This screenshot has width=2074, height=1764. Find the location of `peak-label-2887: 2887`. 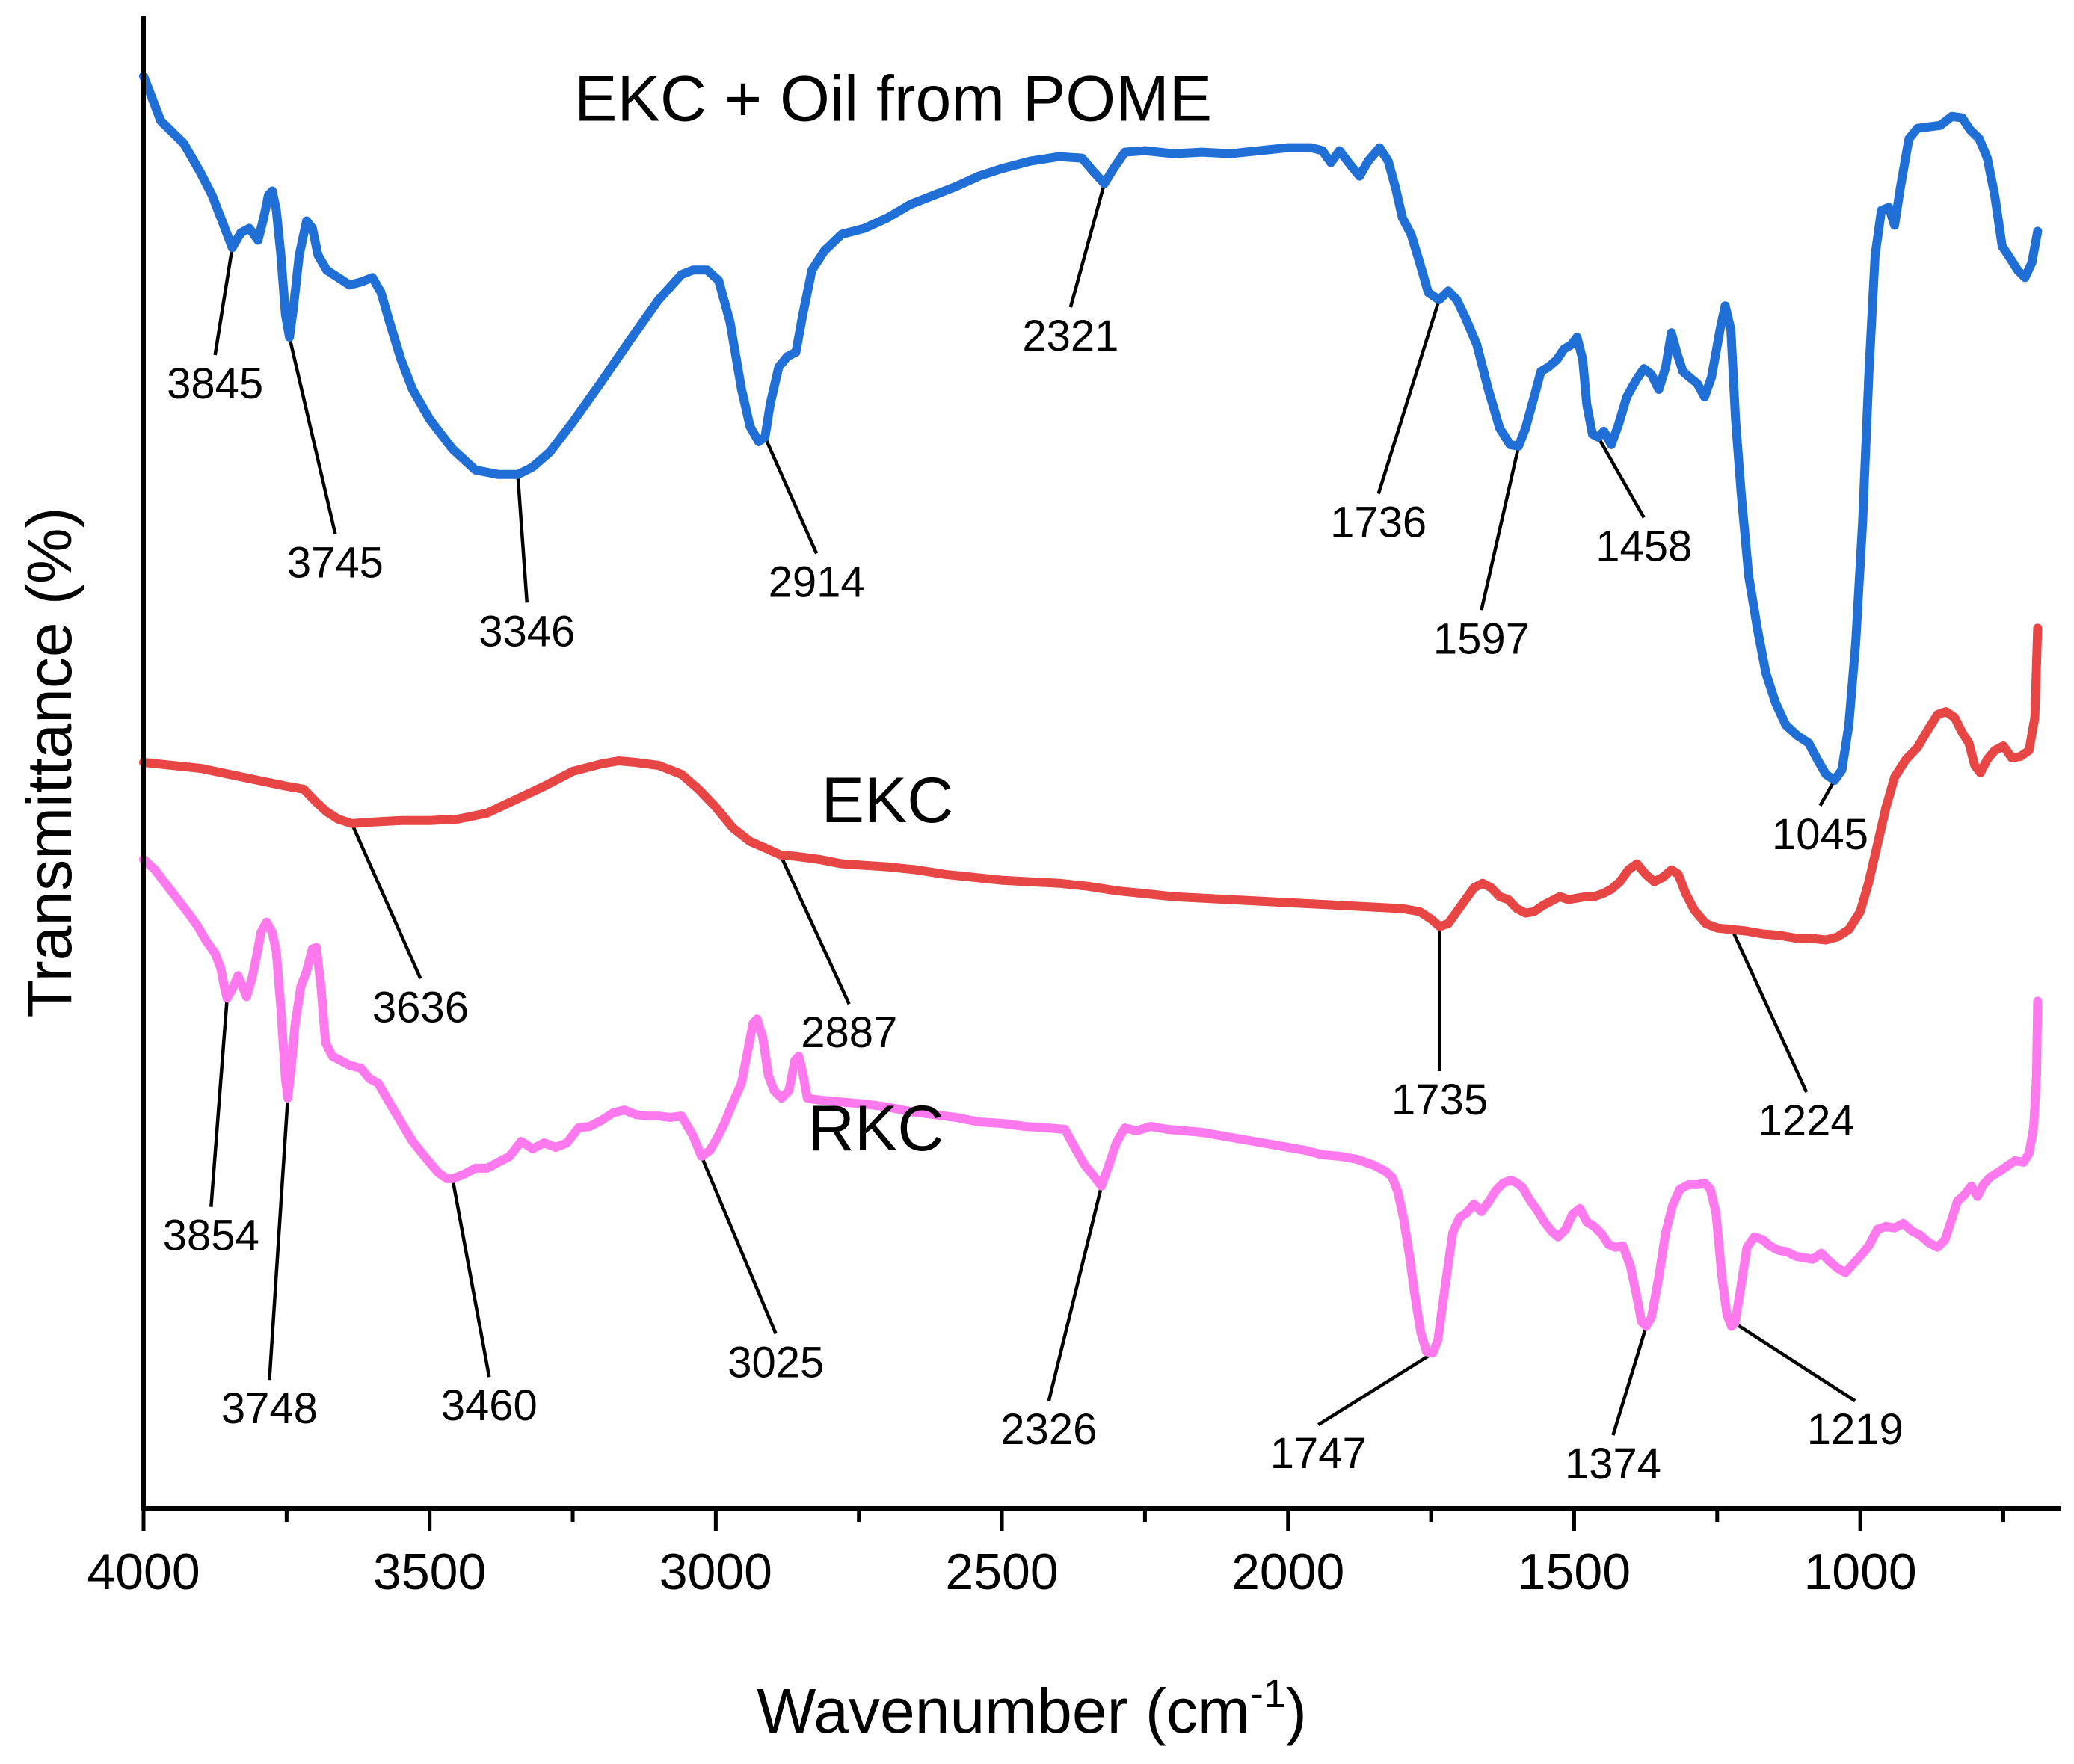

peak-label-2887: 2887 is located at coordinates (849, 1032).